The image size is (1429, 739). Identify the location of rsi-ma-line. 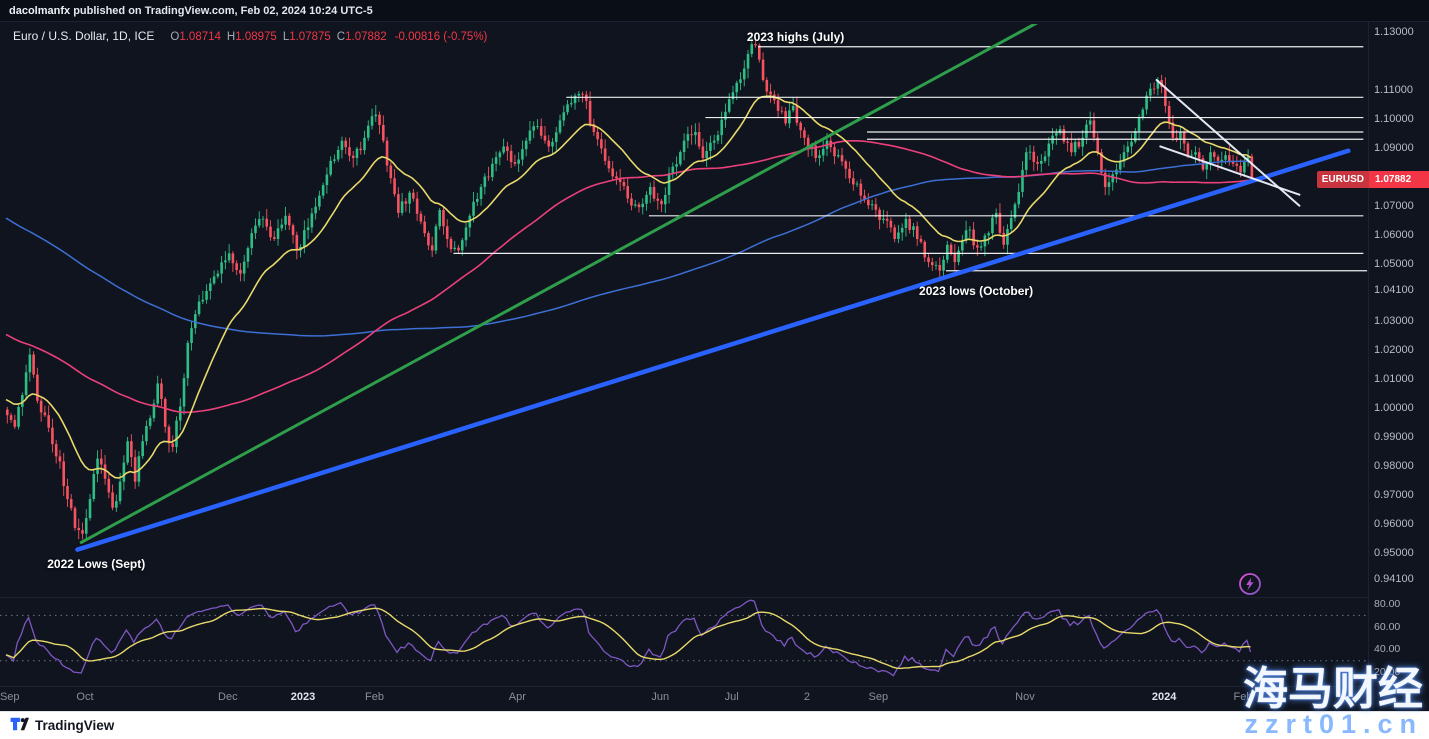
(628, 638).